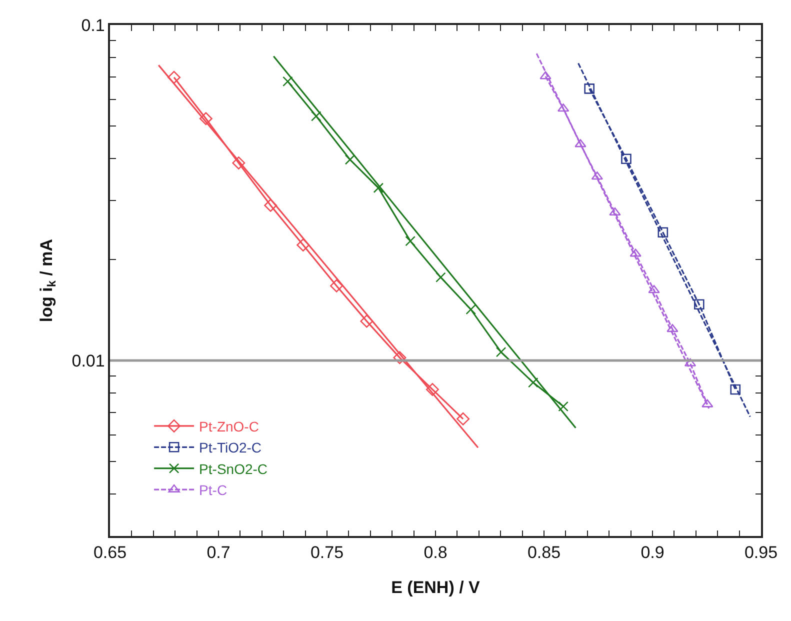 This screenshot has height=621, width=791. Describe the element at coordinates (761, 552) in the screenshot. I see `x-tick-label: 0.95` at that location.